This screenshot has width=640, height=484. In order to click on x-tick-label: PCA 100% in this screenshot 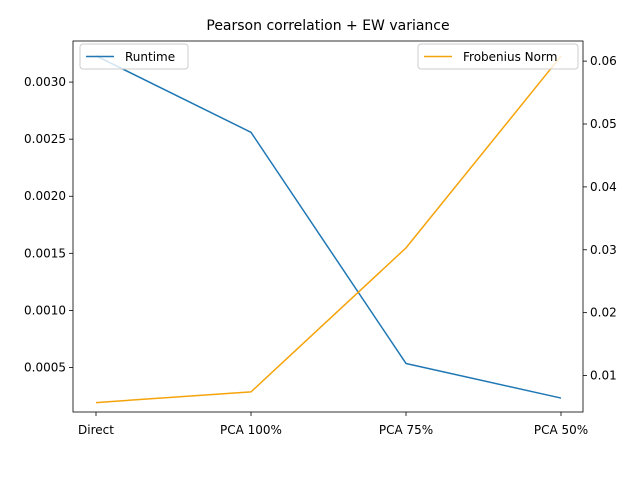, I will do `click(251, 430)`.